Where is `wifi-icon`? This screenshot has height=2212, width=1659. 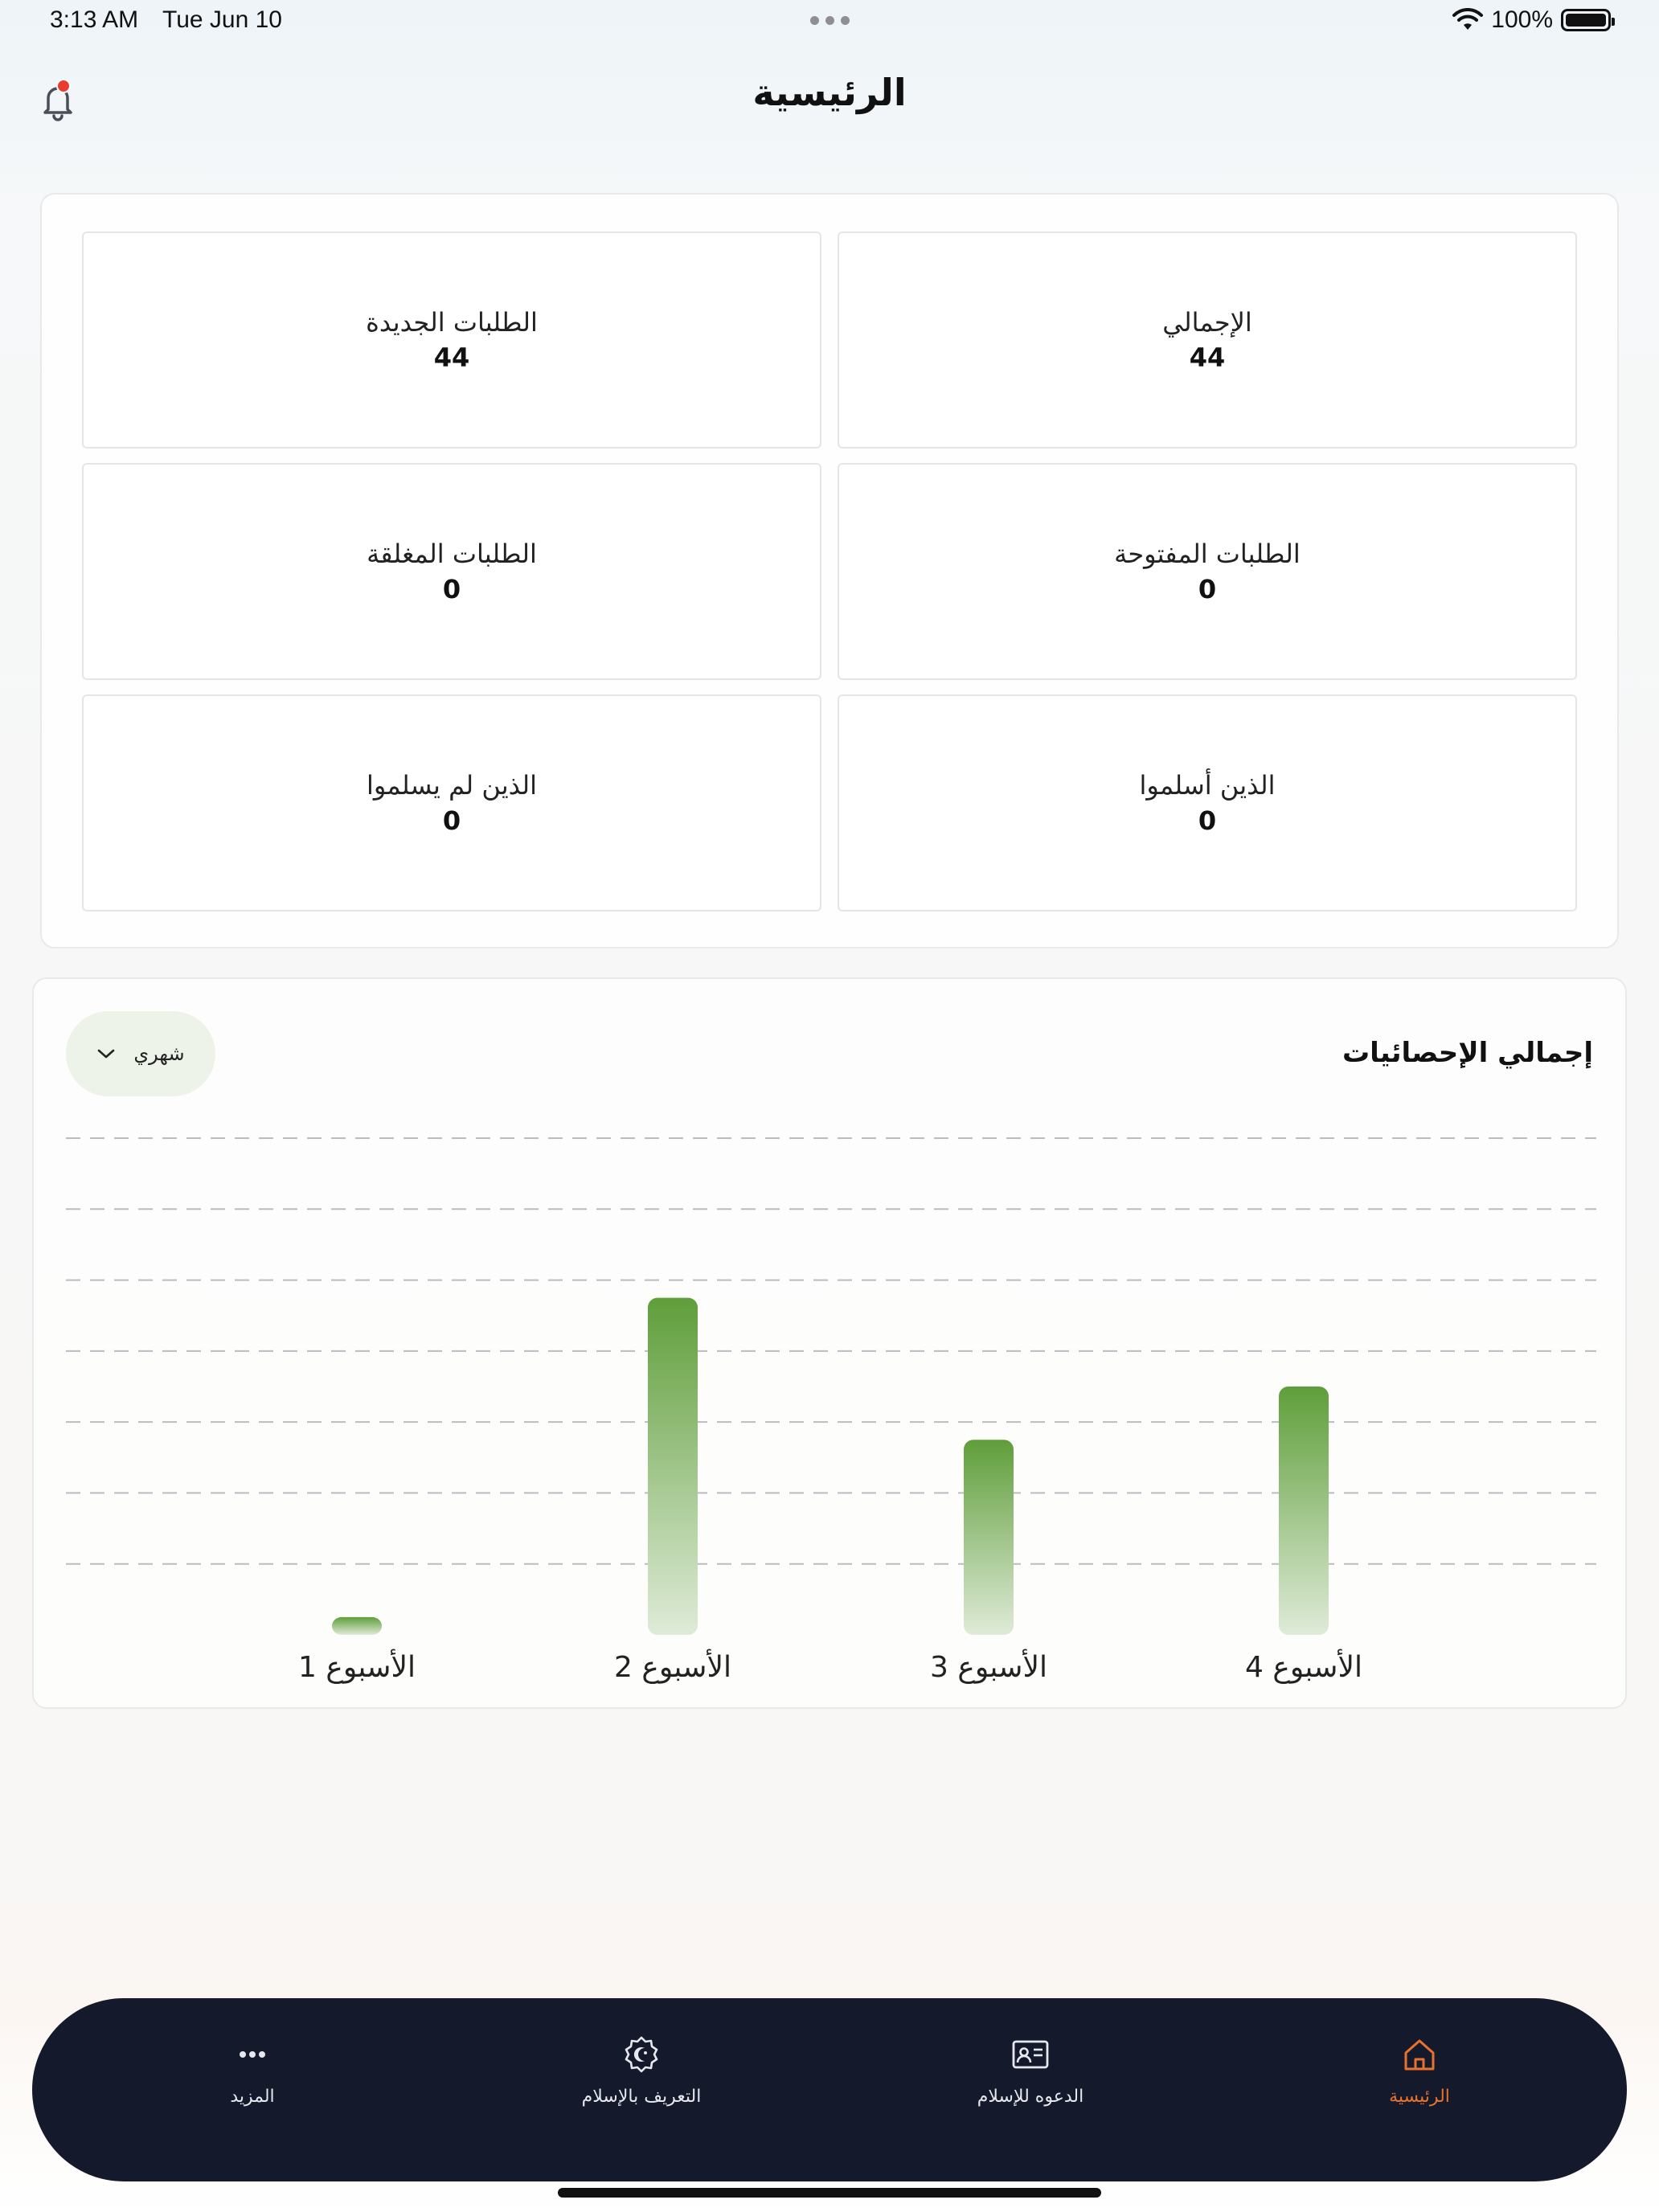
wifi-icon is located at coordinates (1468, 19).